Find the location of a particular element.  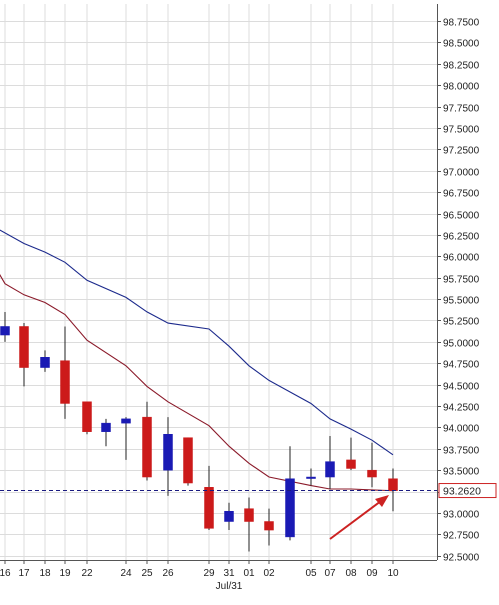

y-tick-label-14: 95.2500 is located at coordinates (461, 322).